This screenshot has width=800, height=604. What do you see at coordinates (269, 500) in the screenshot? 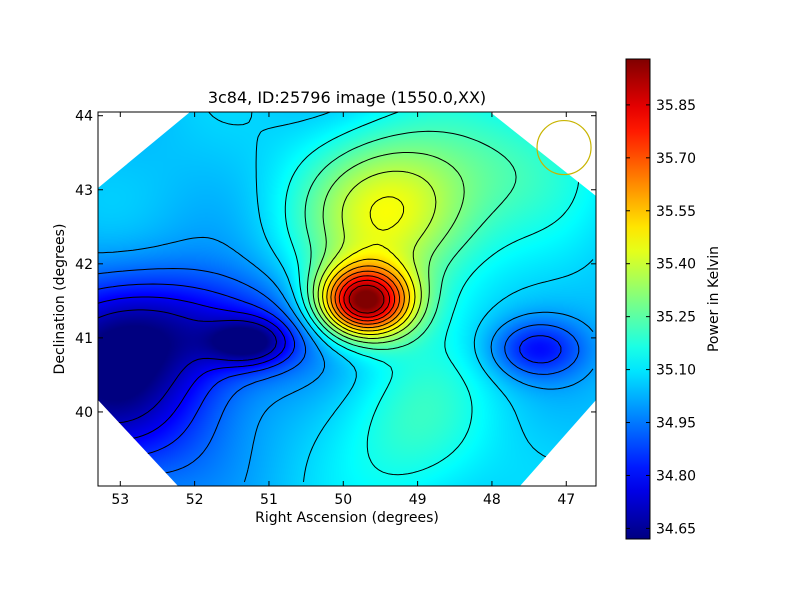
I see `x-tick-label: 51` at bounding box center [269, 500].